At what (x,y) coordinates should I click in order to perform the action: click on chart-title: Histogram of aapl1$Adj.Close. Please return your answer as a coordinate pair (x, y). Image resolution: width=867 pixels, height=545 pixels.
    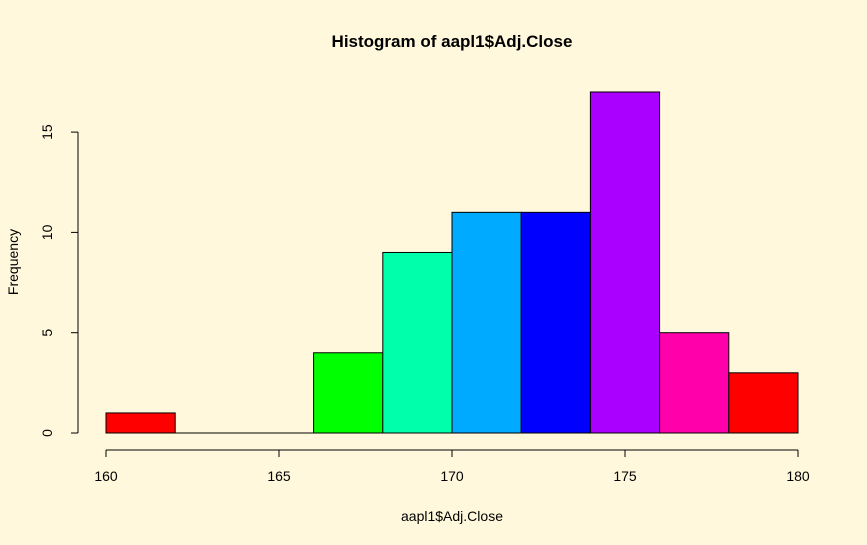
    Looking at the image, I should click on (452, 41).